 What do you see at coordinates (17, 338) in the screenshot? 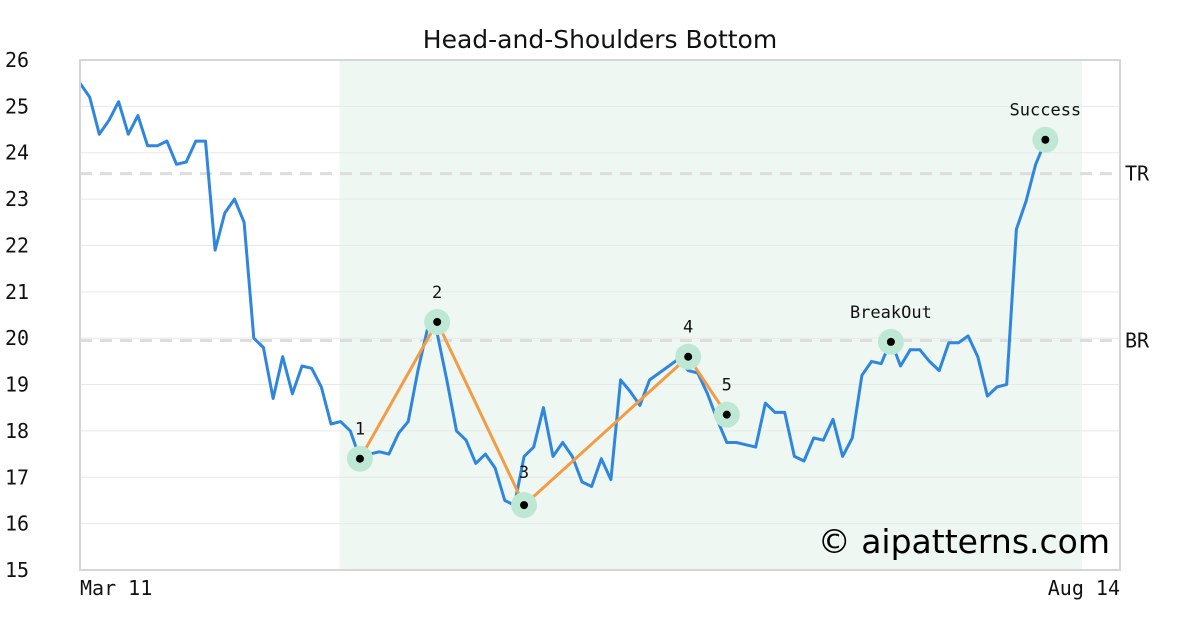
I see `y-tick-label: 20` at bounding box center [17, 338].